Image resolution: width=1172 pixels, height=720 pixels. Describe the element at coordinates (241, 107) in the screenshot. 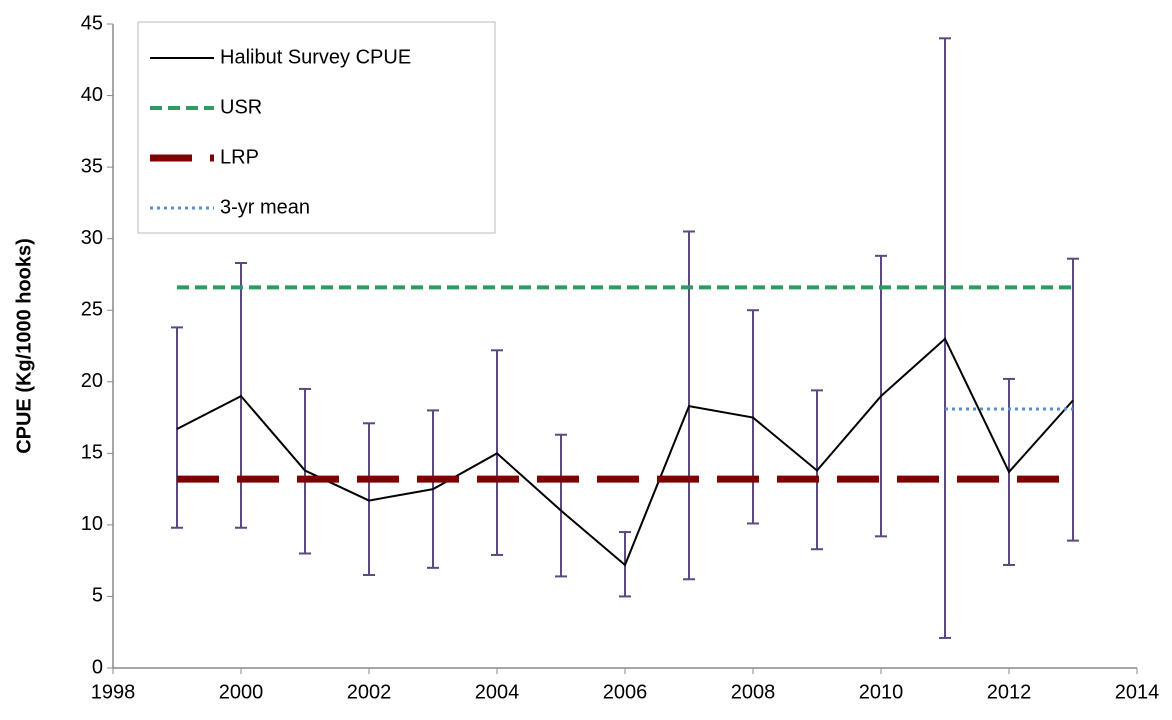

I see `legend-label: USR` at that location.